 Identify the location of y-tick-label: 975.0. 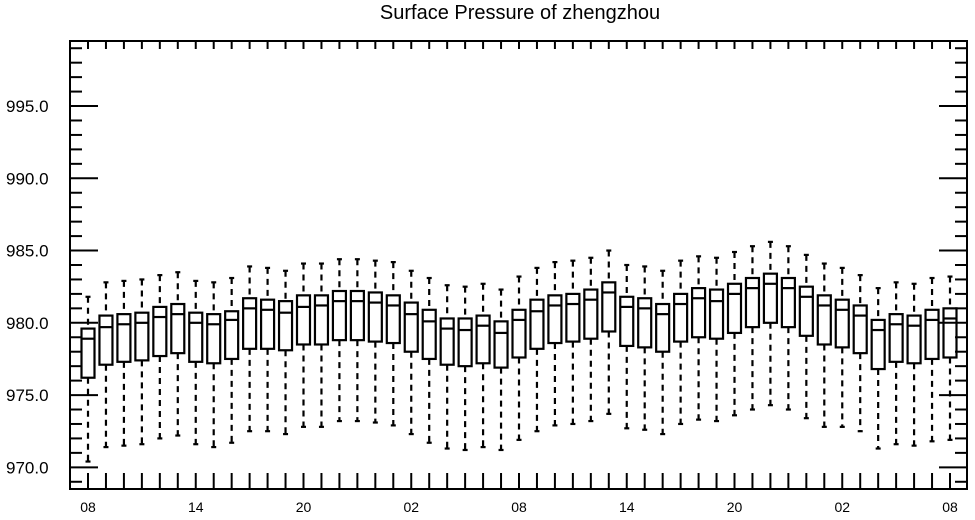
(27, 395).